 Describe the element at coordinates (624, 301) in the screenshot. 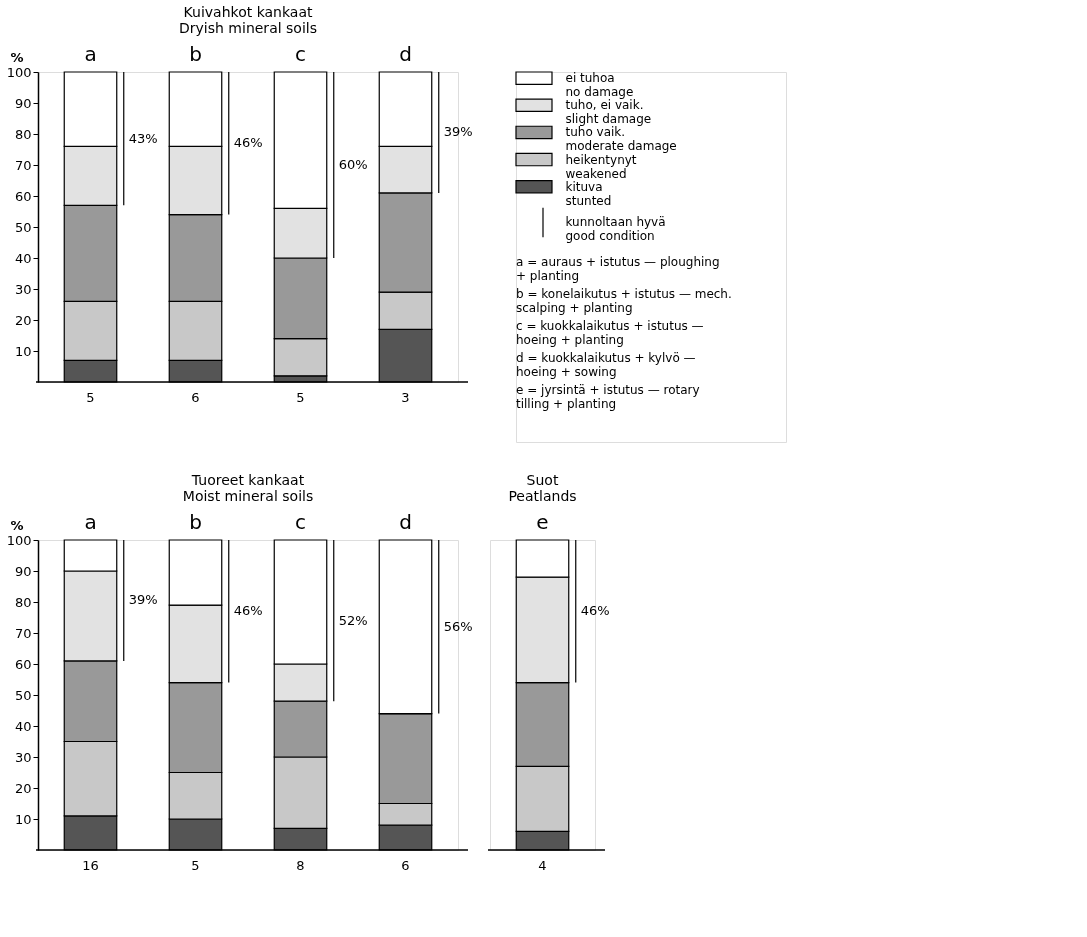

I see `text: b = konelaikutus + istutus — mech. scalping + planting` at that location.